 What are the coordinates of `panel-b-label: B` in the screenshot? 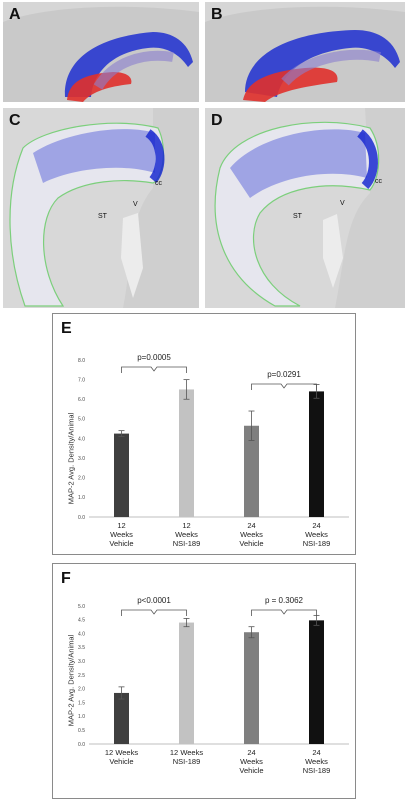 It's located at (217, 14).